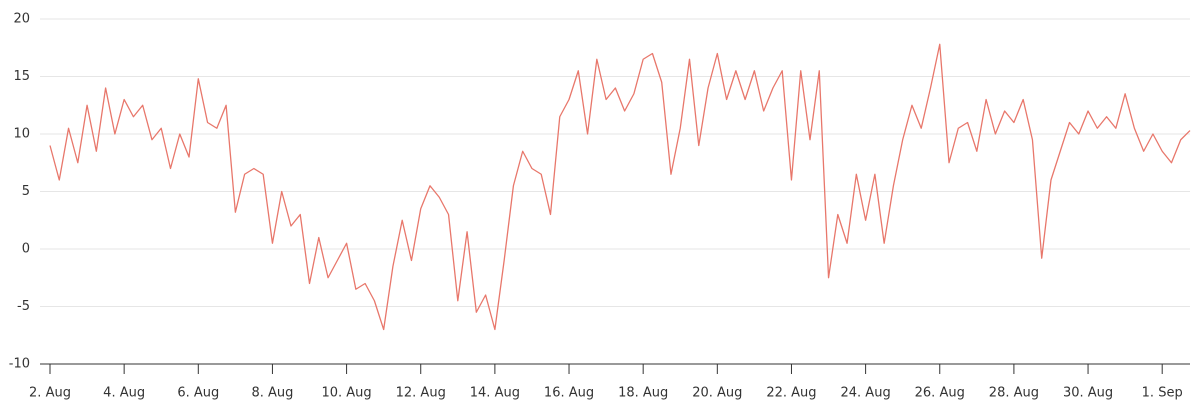 The height and width of the screenshot is (414, 1200). Describe the element at coordinates (19, 364) in the screenshot. I see `y-tick-label: -10` at that location.